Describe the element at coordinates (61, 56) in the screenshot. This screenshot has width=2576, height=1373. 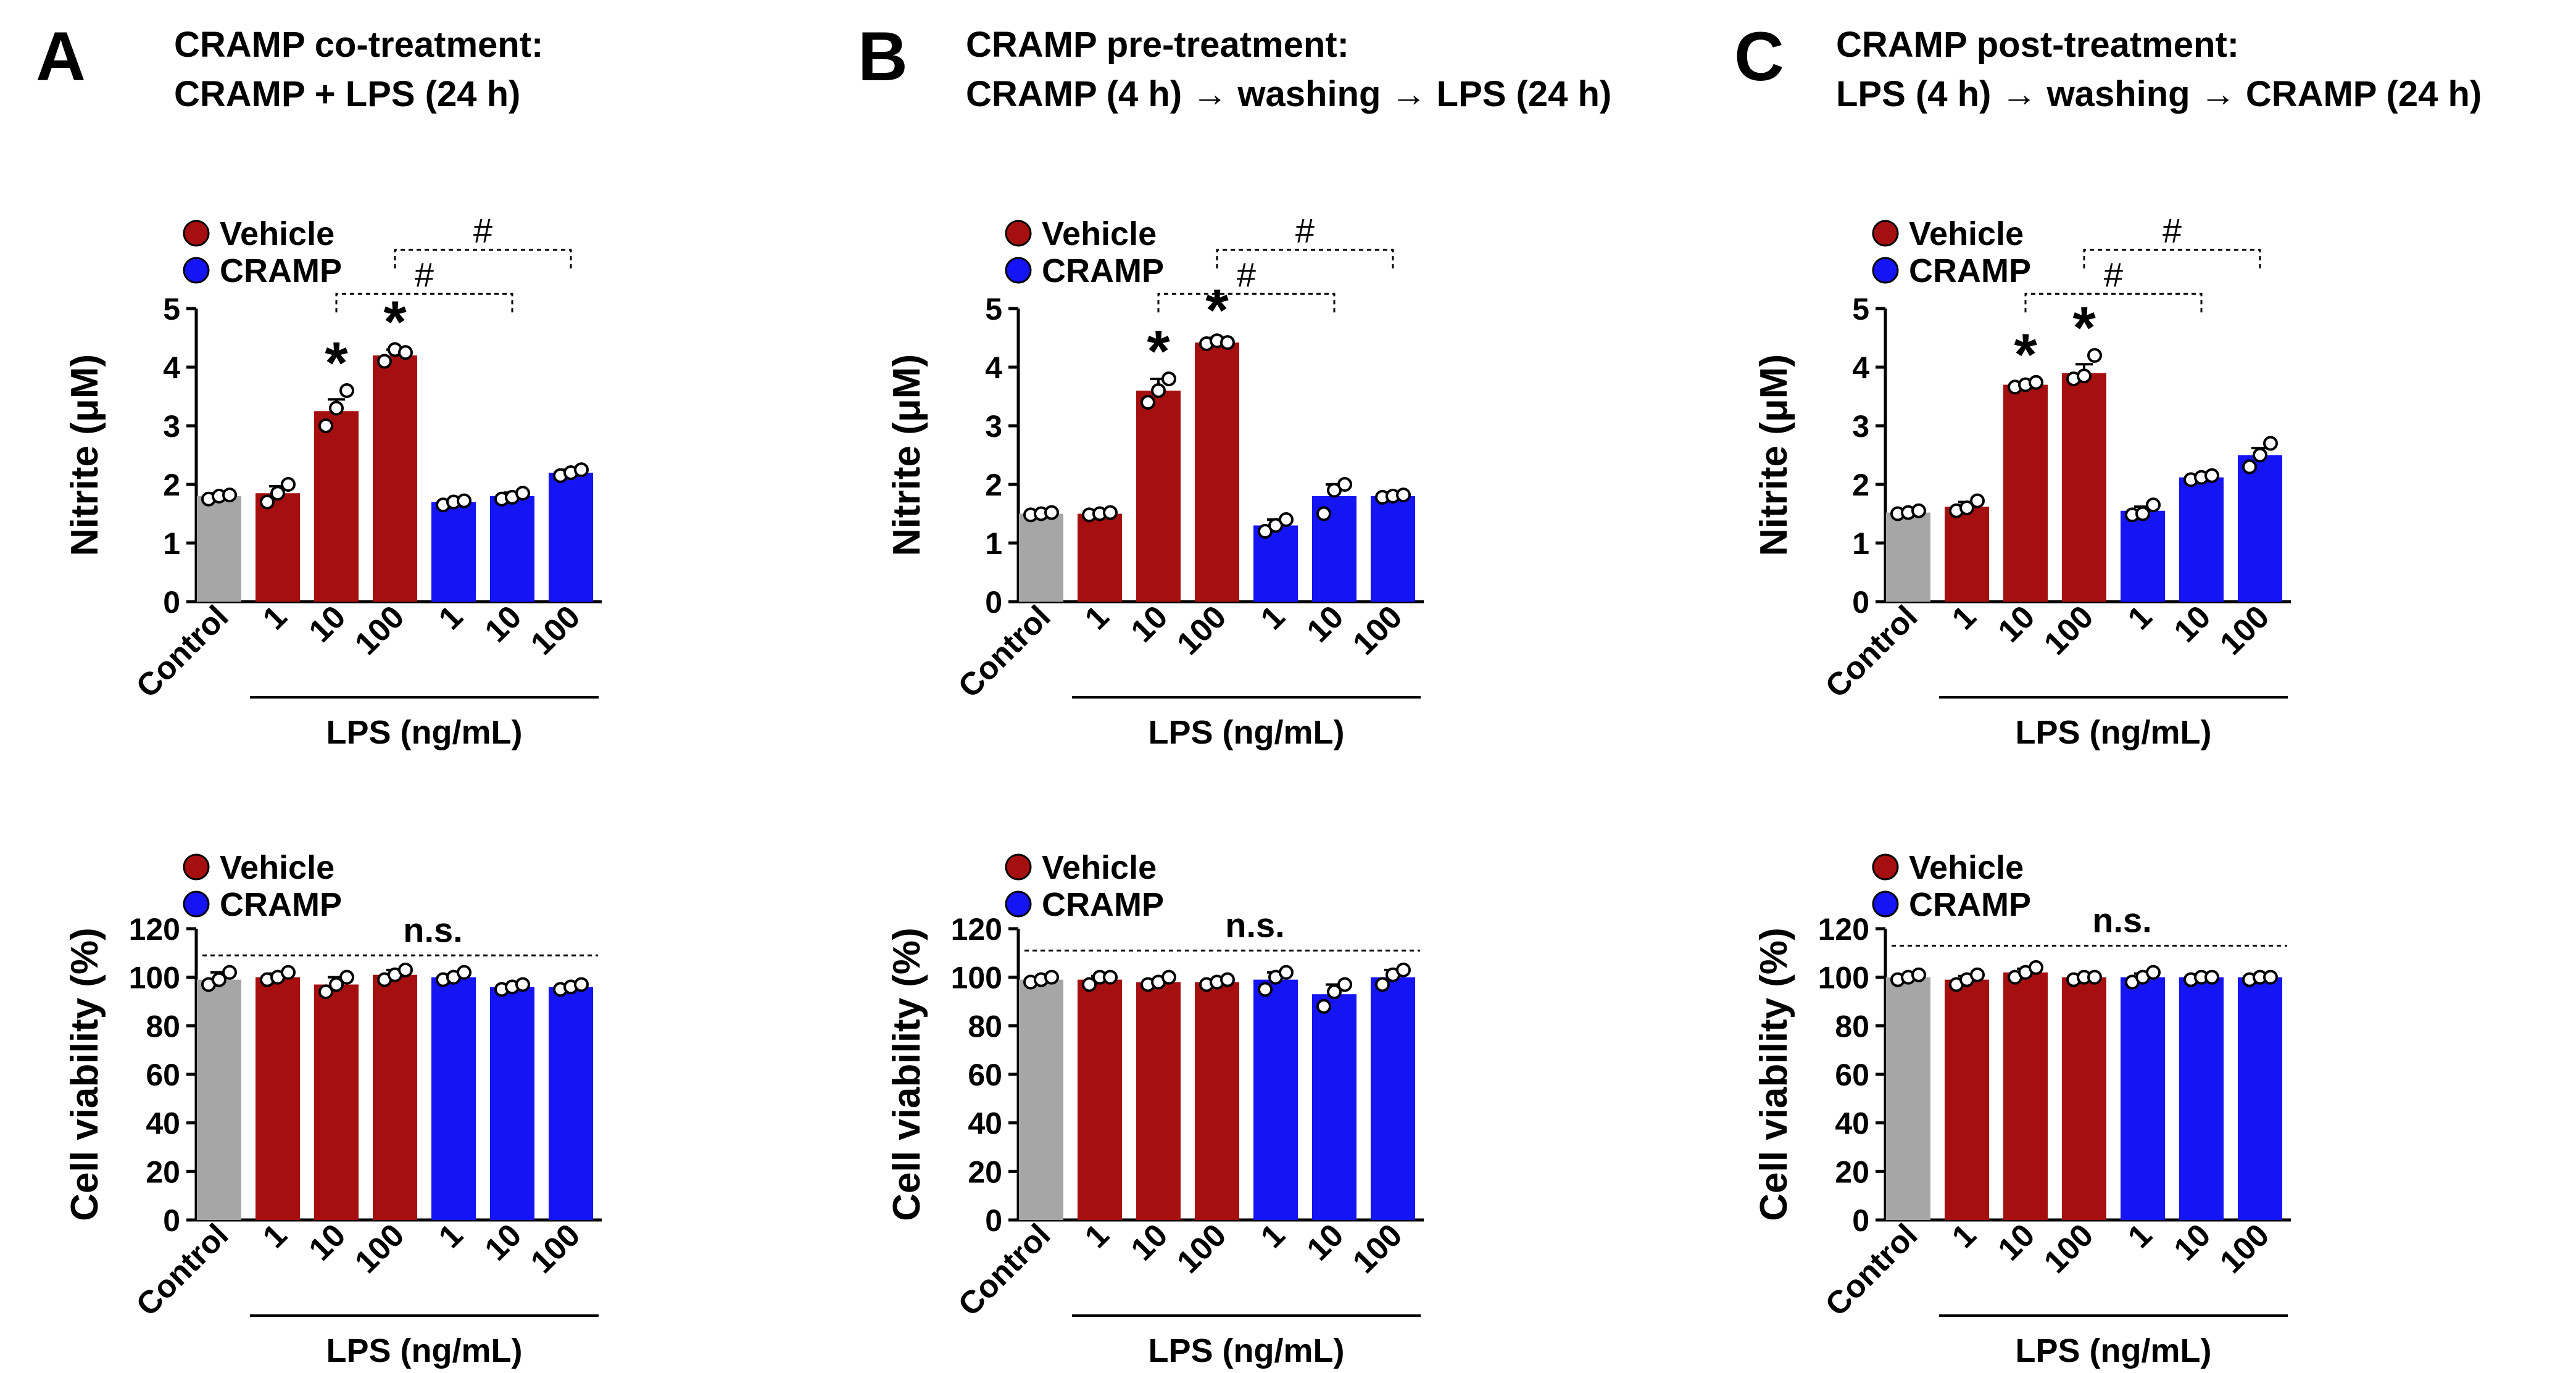
I see `panel-letter: A` at that location.